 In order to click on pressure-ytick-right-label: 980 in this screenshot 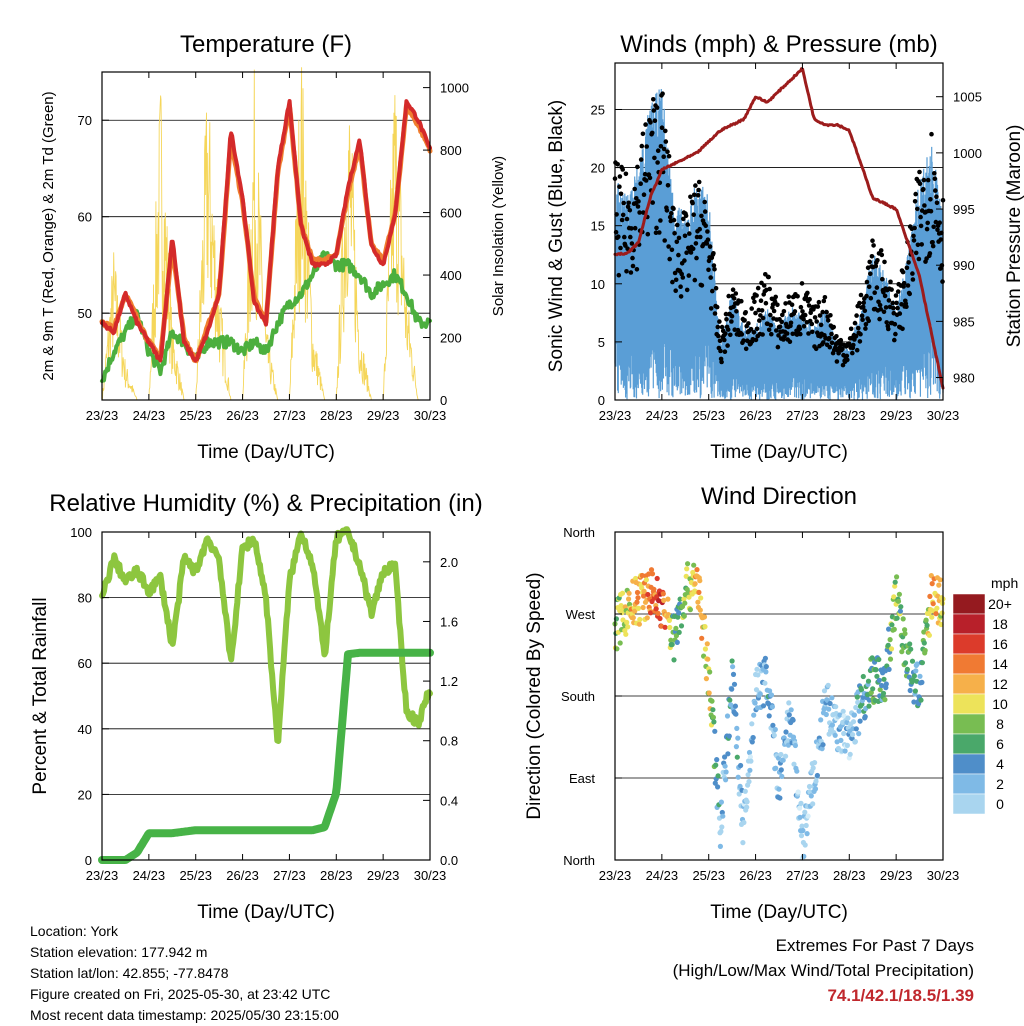, I will do `click(964, 378)`.